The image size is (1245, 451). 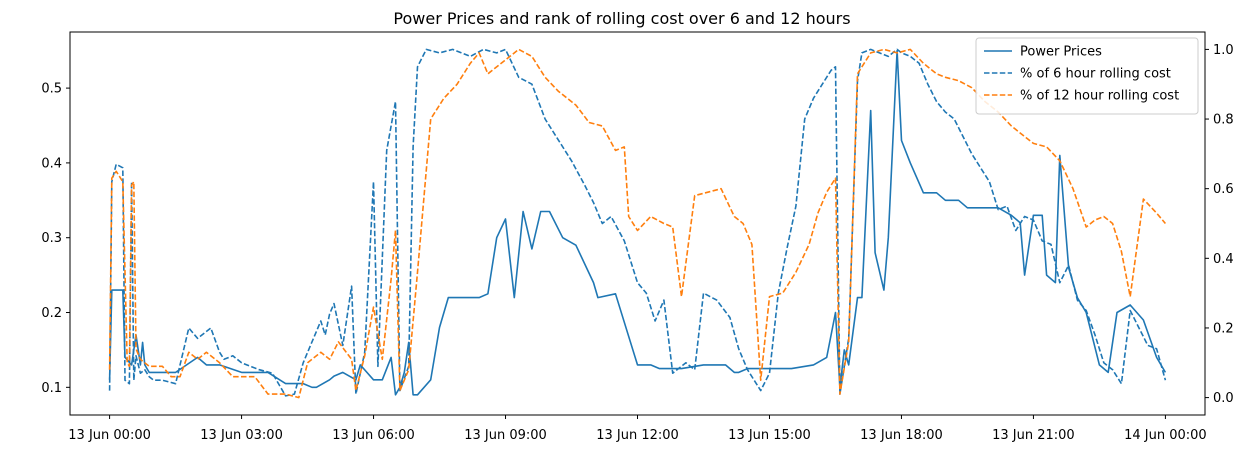 I want to click on x-tick-label: 13 Jun 03:00, so click(x=241, y=435).